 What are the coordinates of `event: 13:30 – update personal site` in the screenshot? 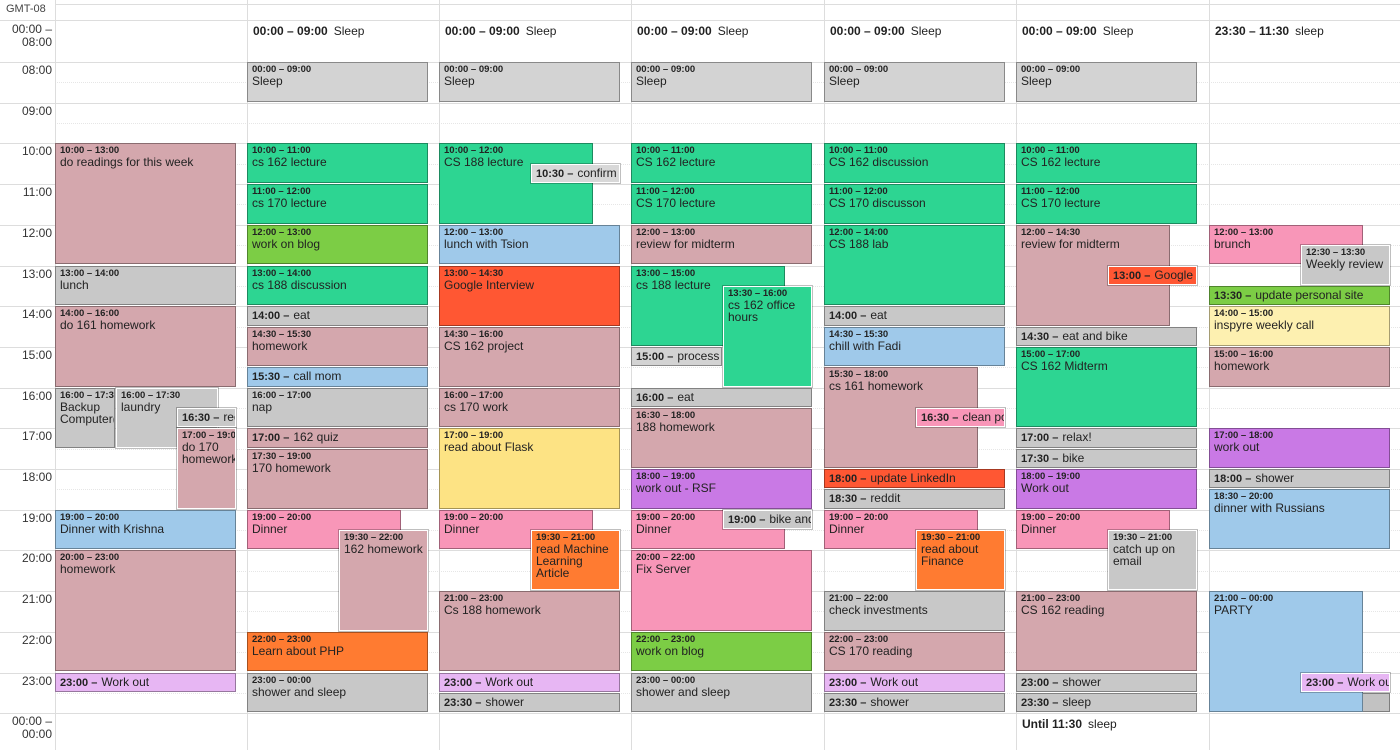 It's located at (1299, 295).